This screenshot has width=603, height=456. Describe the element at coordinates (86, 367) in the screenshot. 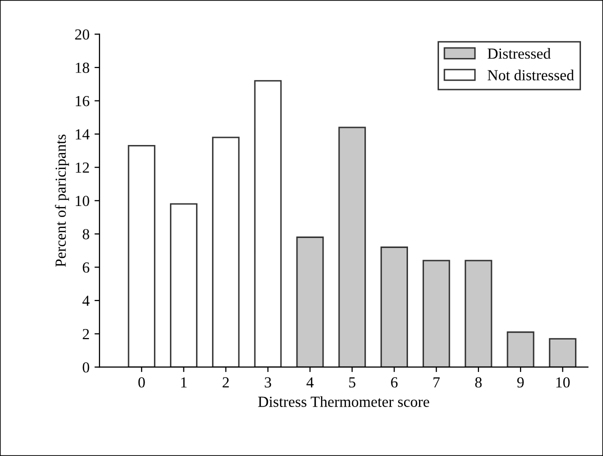

I see `y-tick-label: 0` at that location.